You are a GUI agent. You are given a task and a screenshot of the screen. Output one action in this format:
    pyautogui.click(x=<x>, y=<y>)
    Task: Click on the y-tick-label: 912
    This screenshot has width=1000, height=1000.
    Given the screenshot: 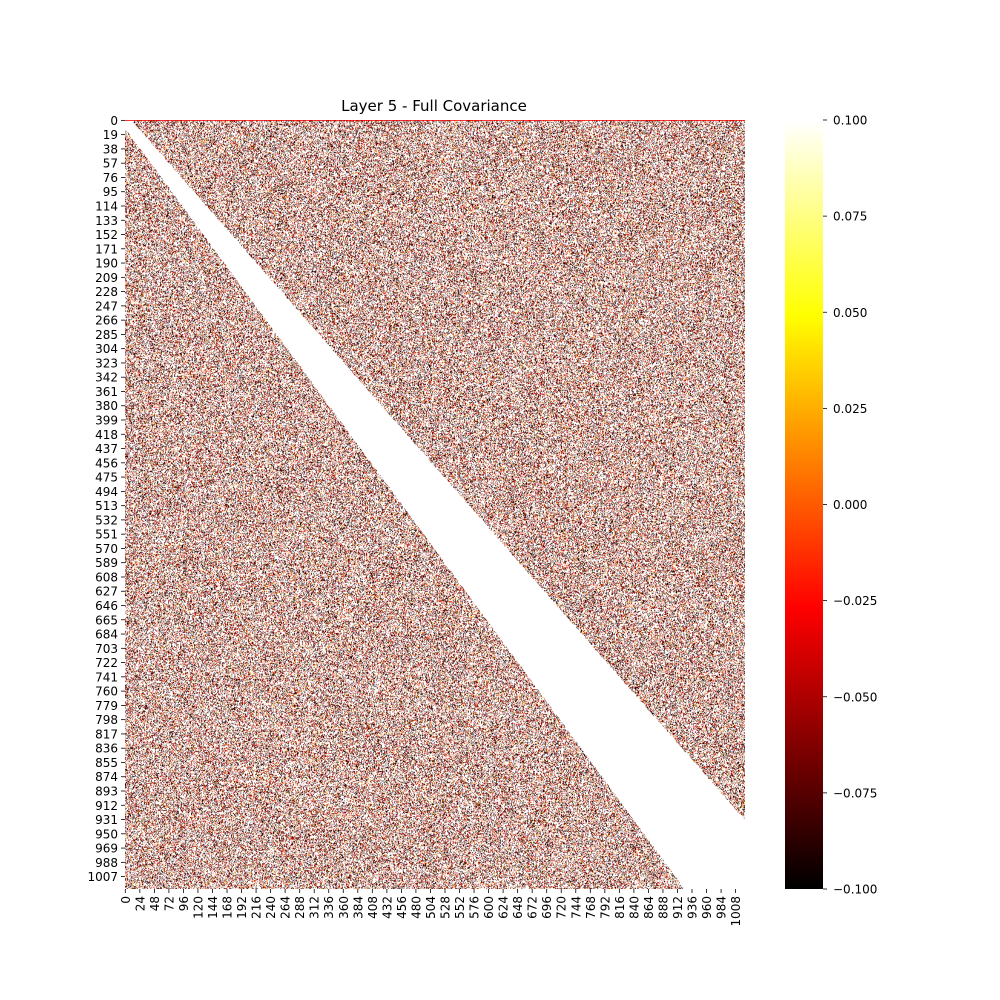 What is the action you would take?
    pyautogui.click(x=106, y=806)
    